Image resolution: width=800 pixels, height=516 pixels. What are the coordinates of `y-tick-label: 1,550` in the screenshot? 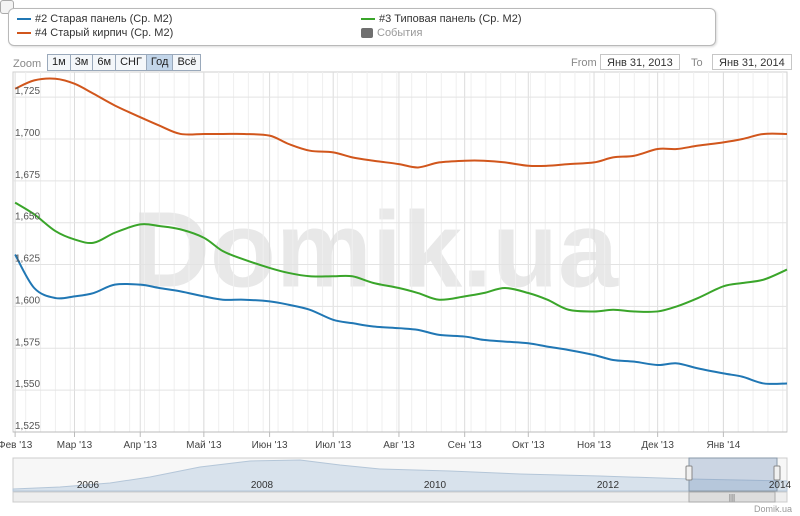 It's located at (27, 384).